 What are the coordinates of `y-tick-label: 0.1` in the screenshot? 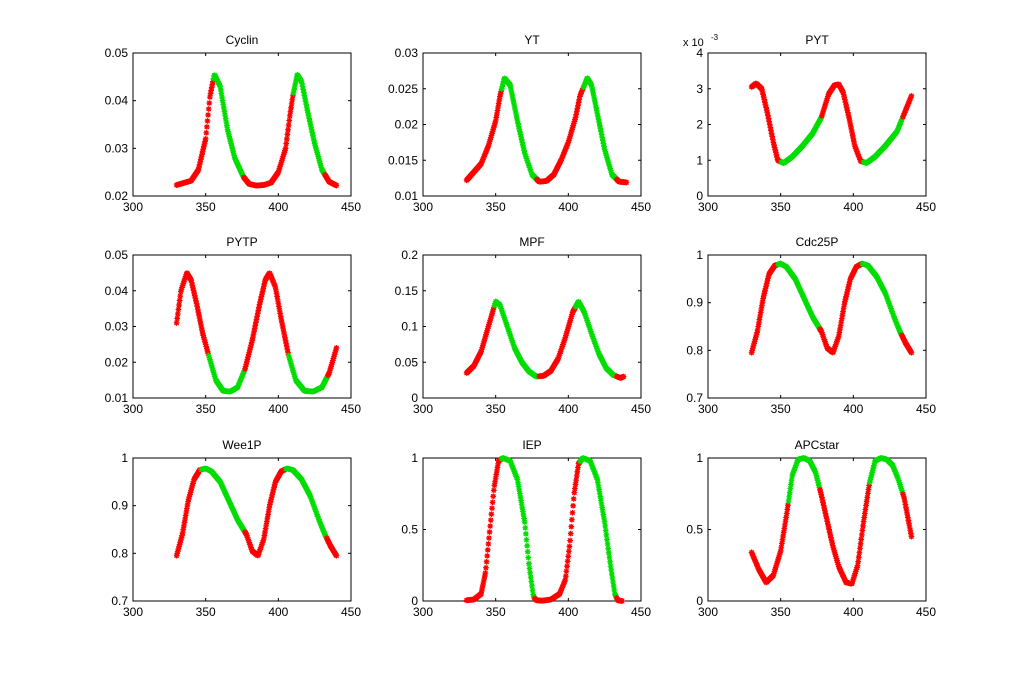 It's located at (409, 327).